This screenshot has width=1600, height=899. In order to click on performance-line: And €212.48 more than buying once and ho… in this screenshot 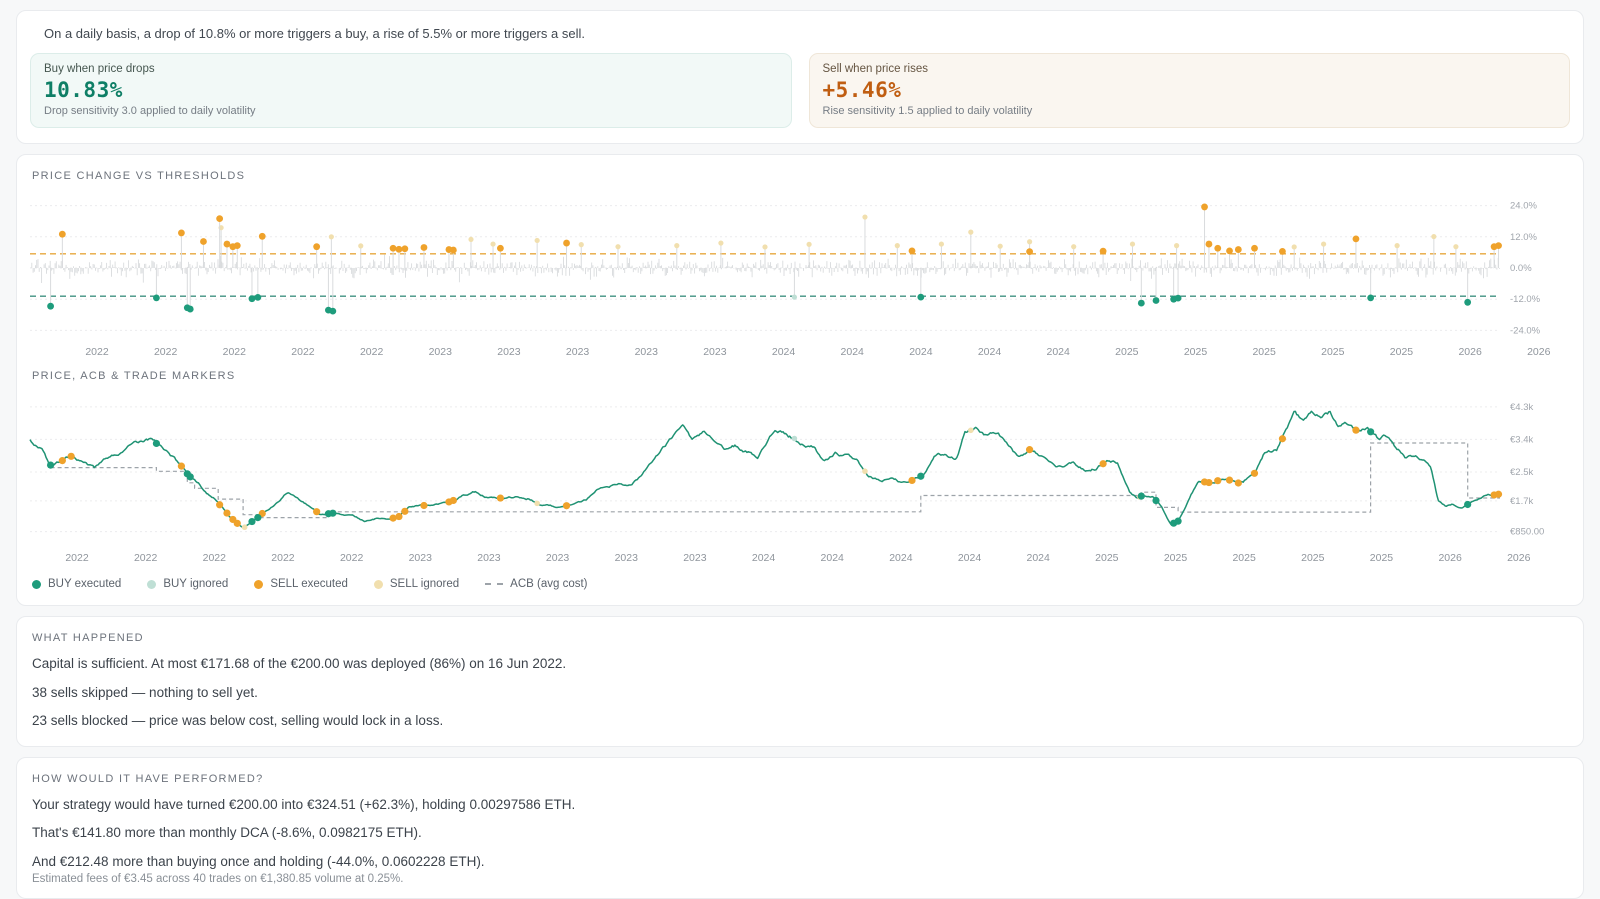, I will do `click(258, 861)`.